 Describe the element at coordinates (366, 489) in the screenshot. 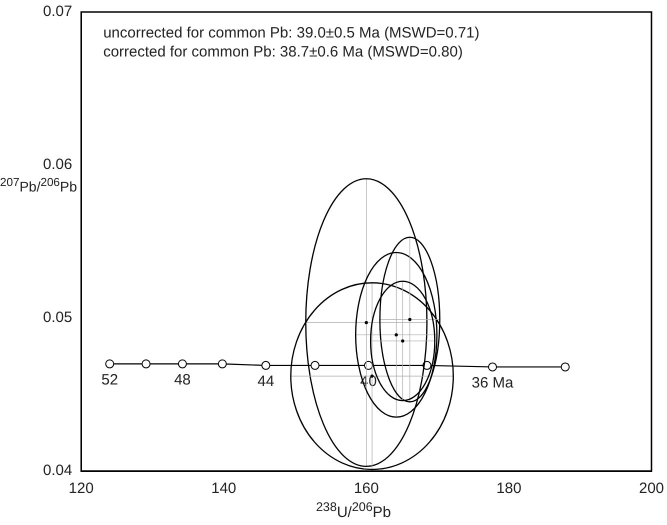

I see `x-tick-label: 160` at that location.